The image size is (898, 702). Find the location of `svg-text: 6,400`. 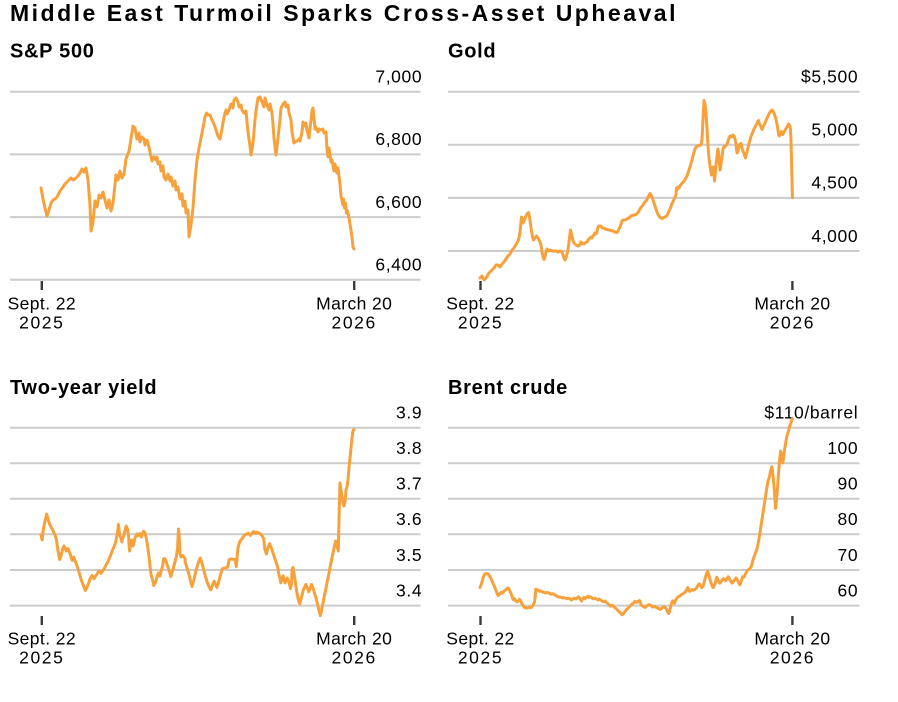

svg-text: 6,400 is located at coordinates (398, 265).